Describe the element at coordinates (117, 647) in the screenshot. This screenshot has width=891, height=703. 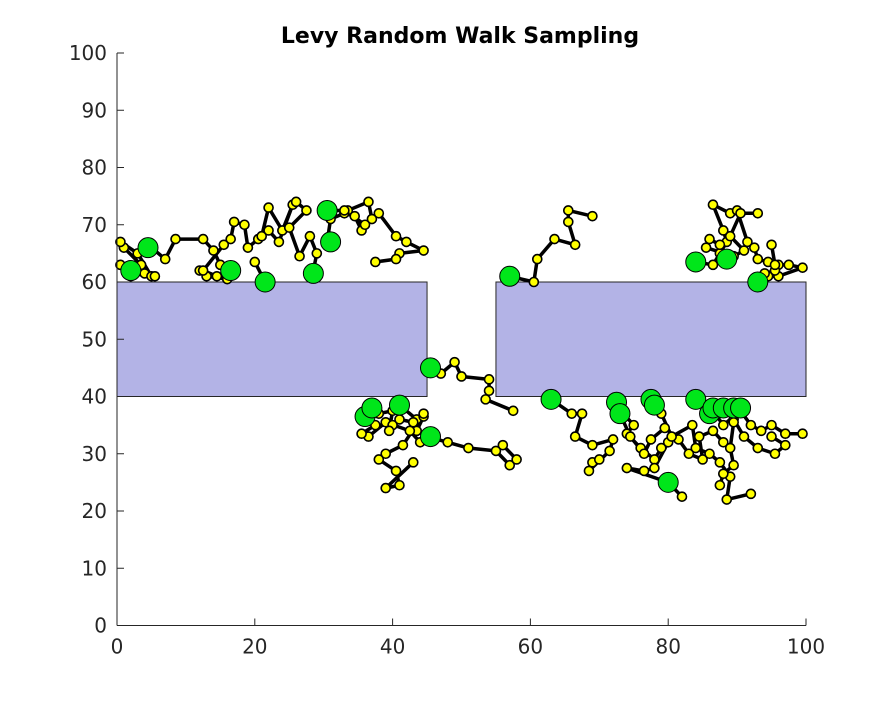
I see `x-tick-label: 0` at that location.